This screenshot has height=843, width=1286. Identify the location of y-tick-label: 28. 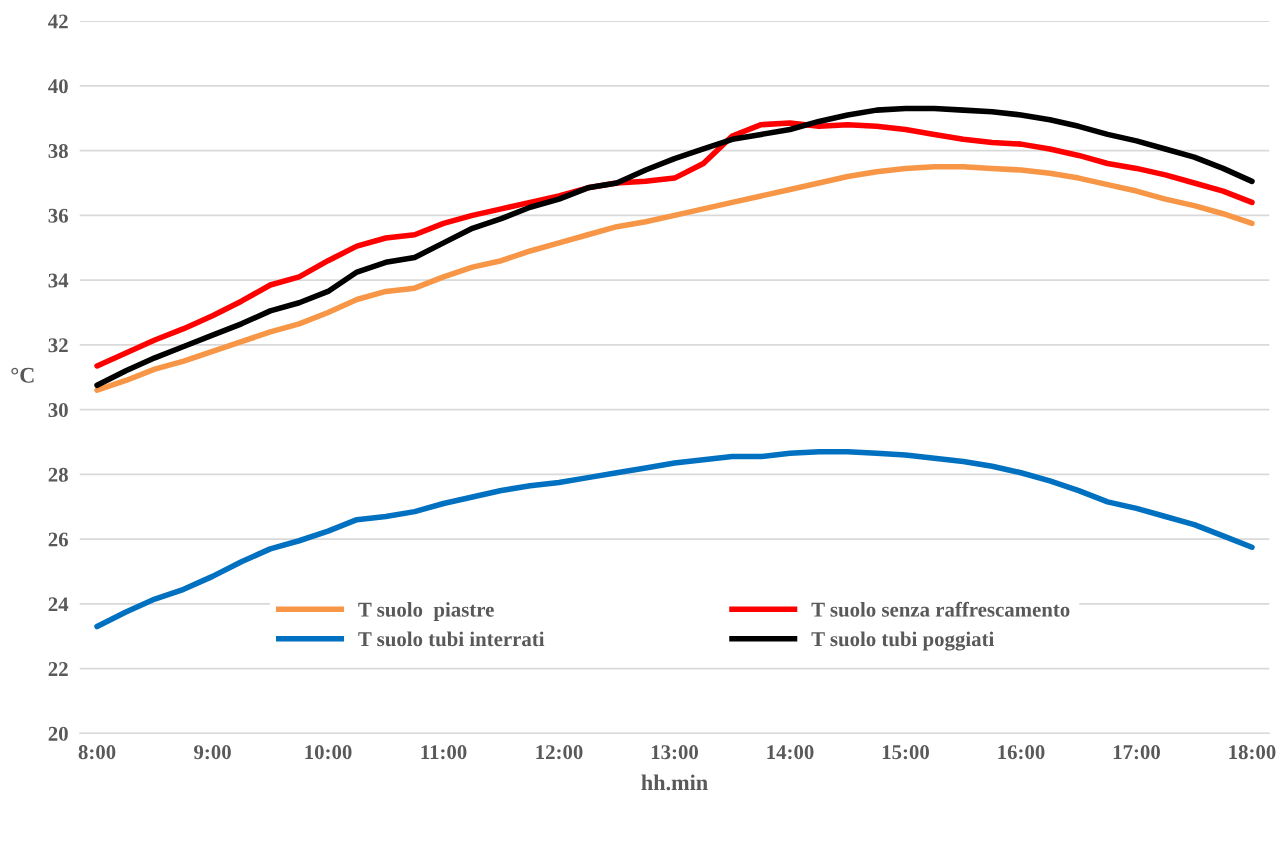
(58, 474).